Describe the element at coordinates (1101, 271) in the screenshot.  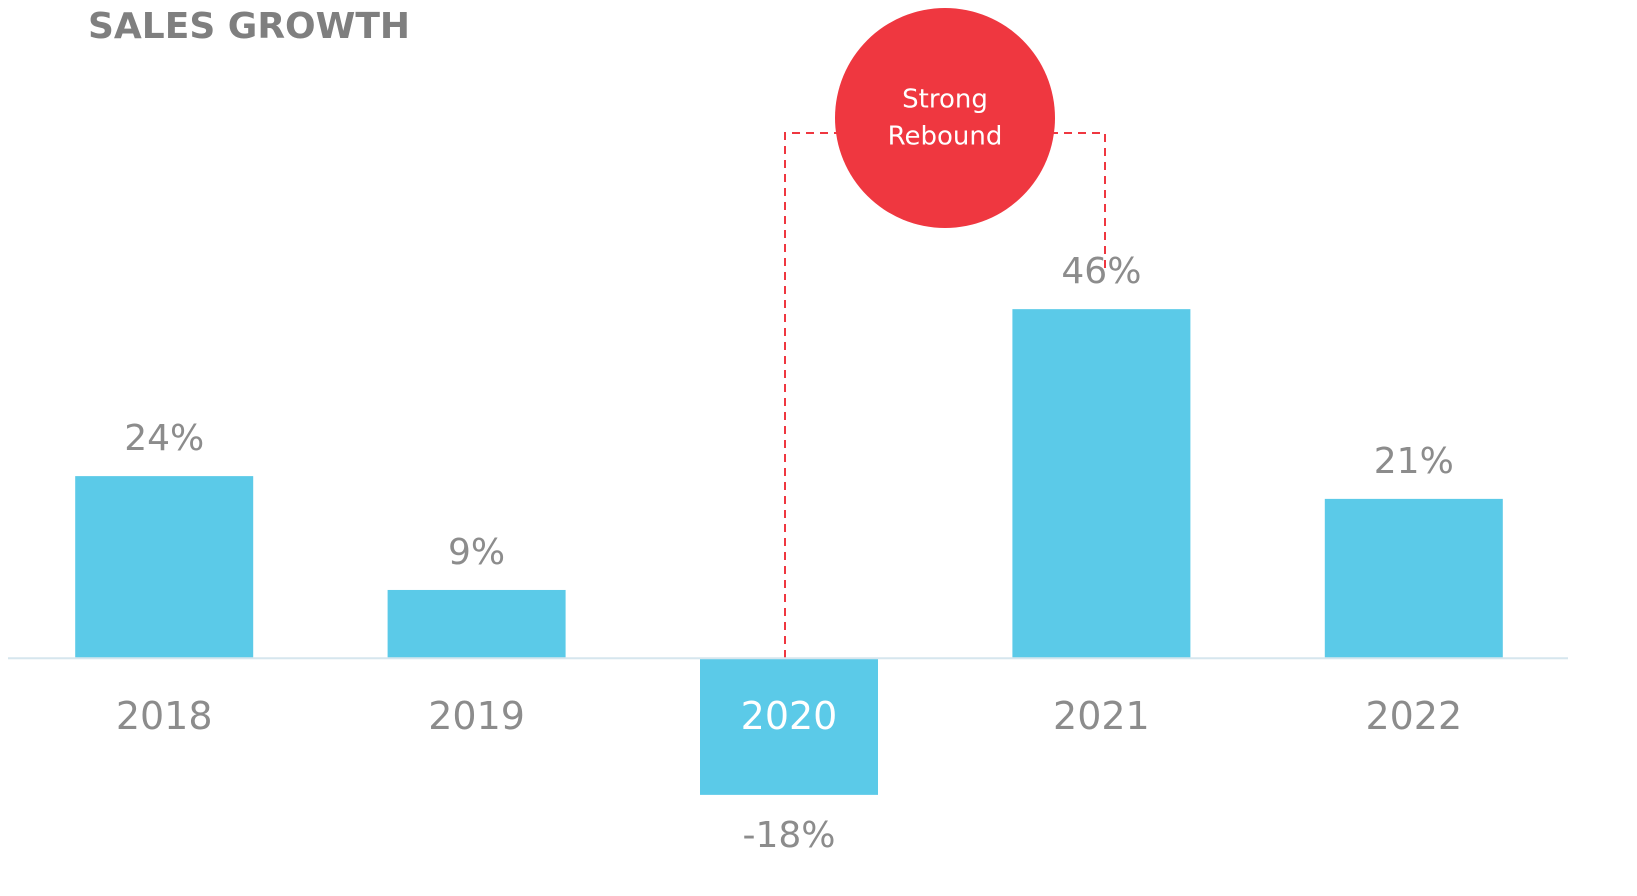
I see `data-label: 46%` at that location.